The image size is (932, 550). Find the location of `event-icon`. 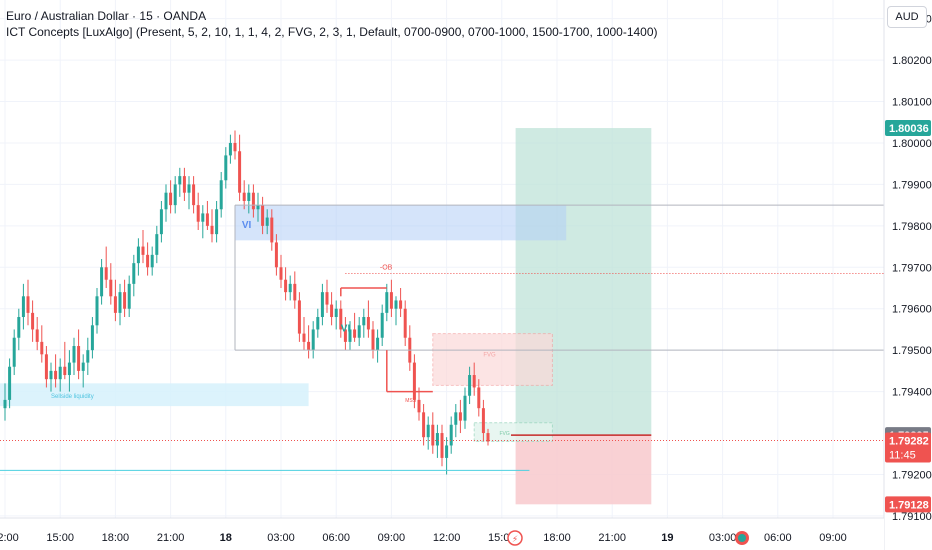

event-icon is located at coordinates (515, 538).